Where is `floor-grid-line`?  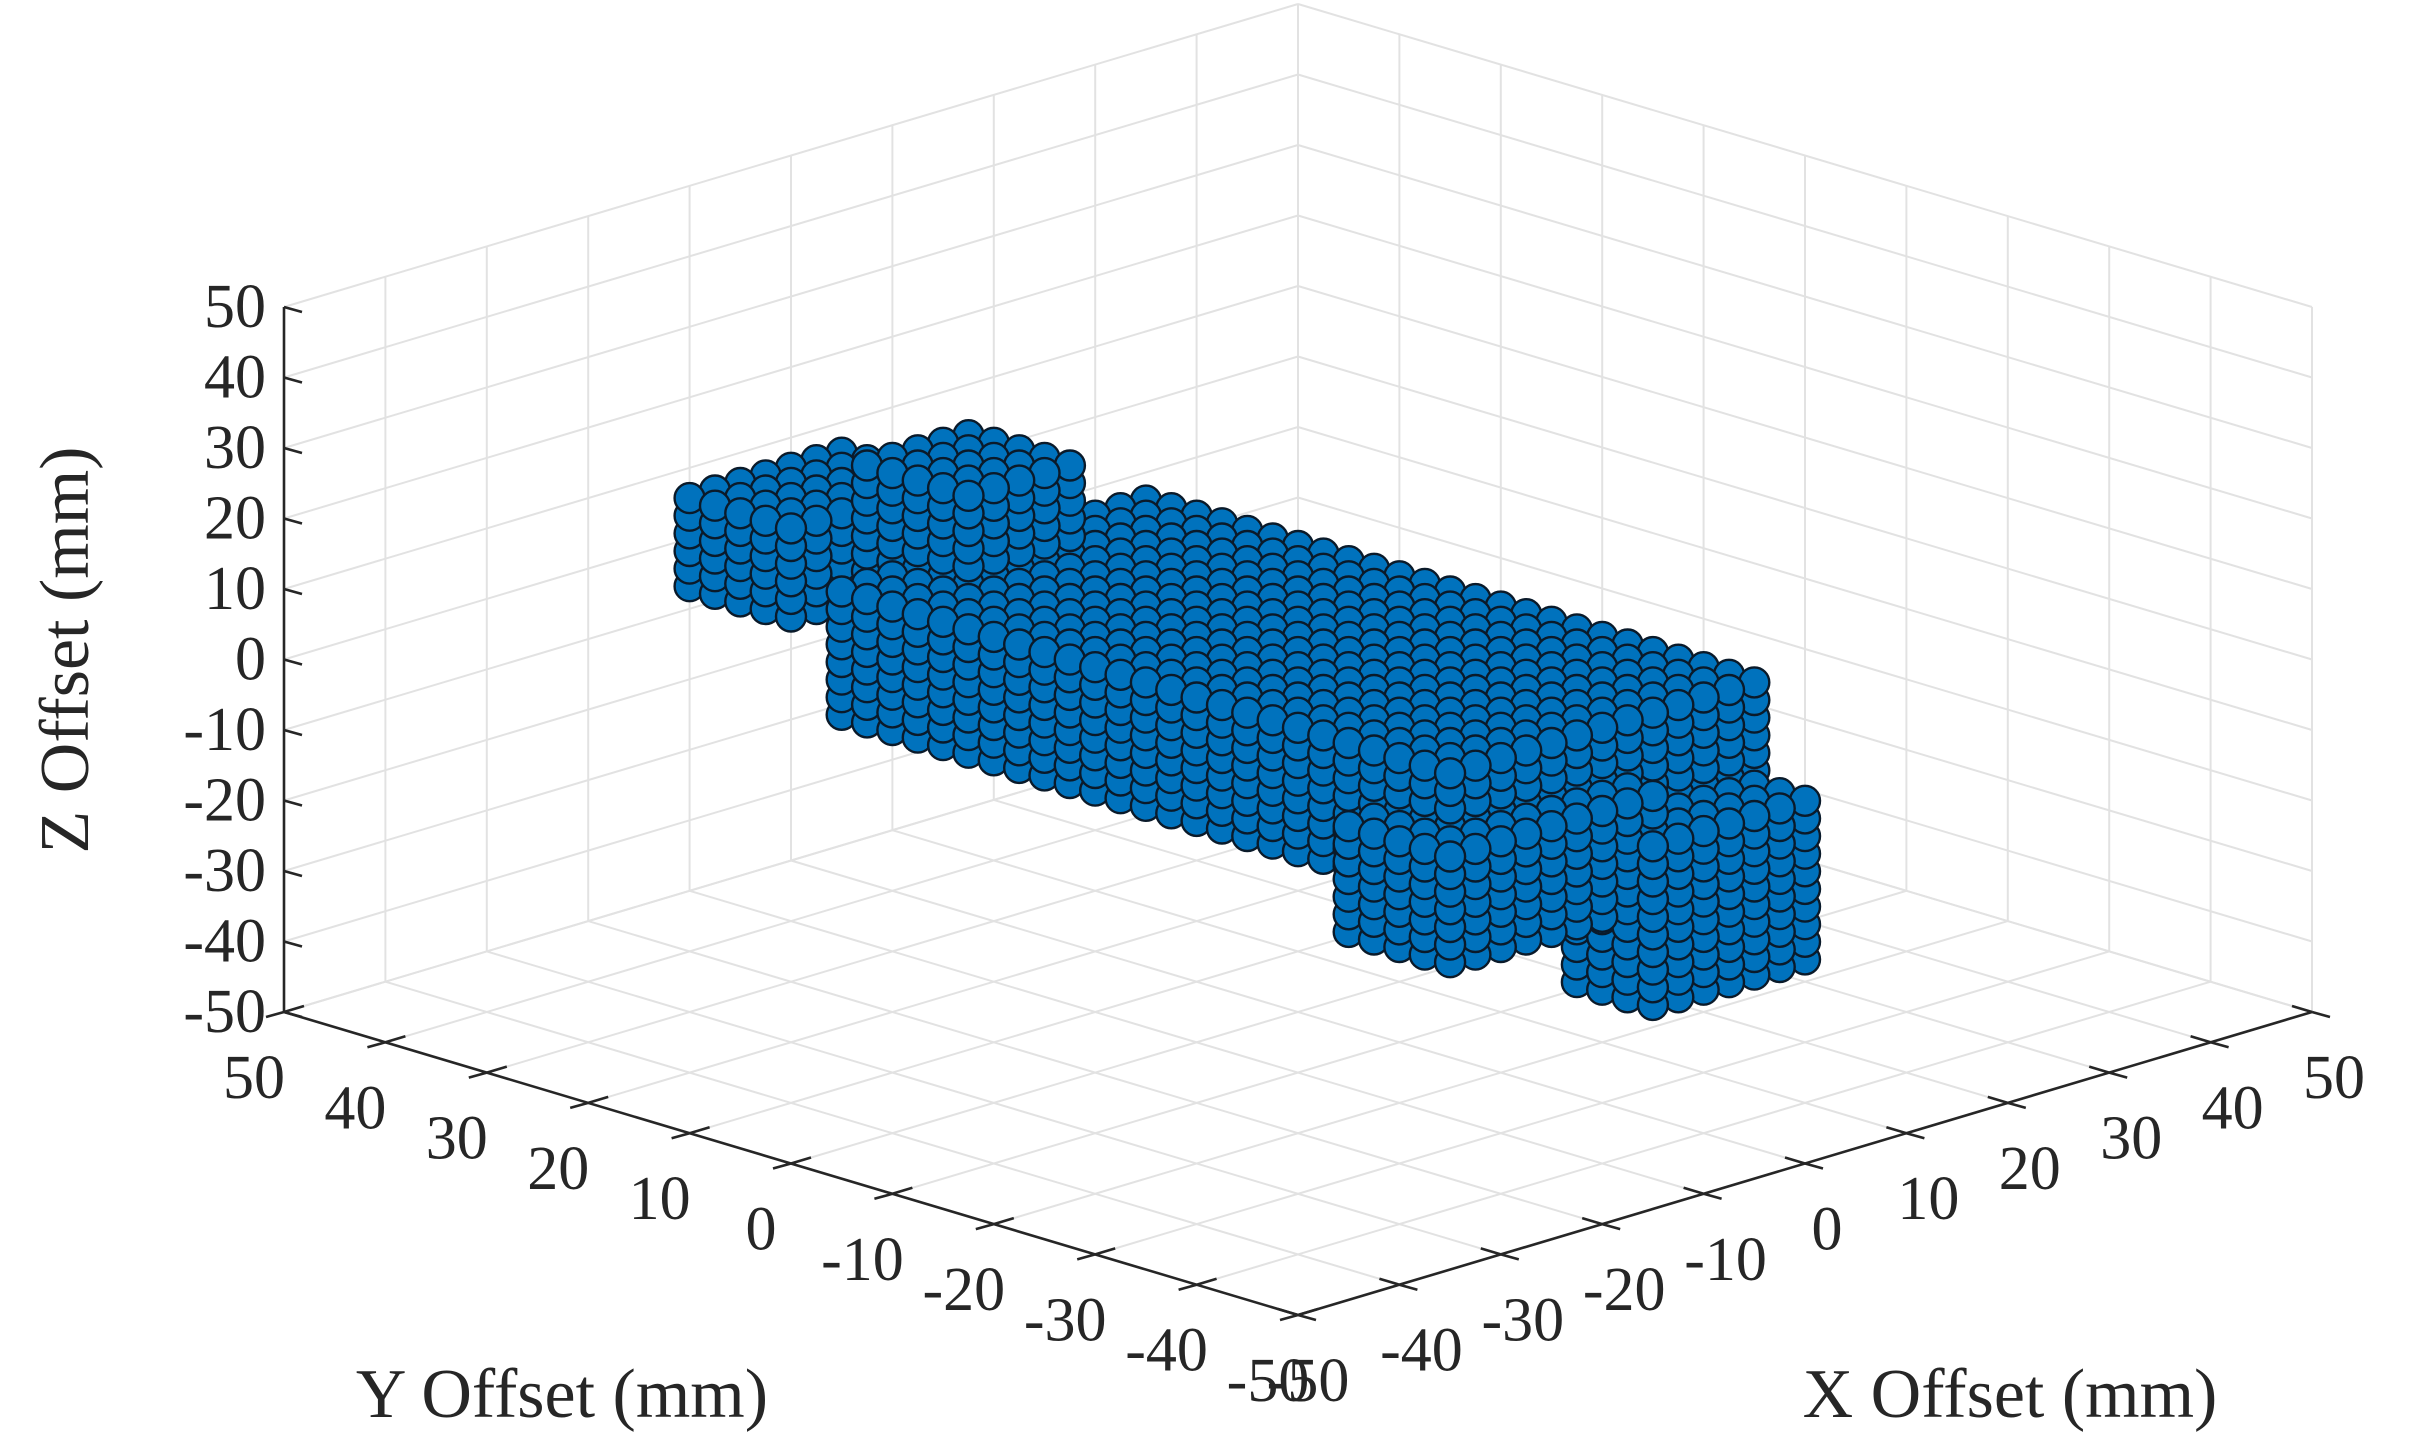
floor-grid-line is located at coordinates (1399, 982).